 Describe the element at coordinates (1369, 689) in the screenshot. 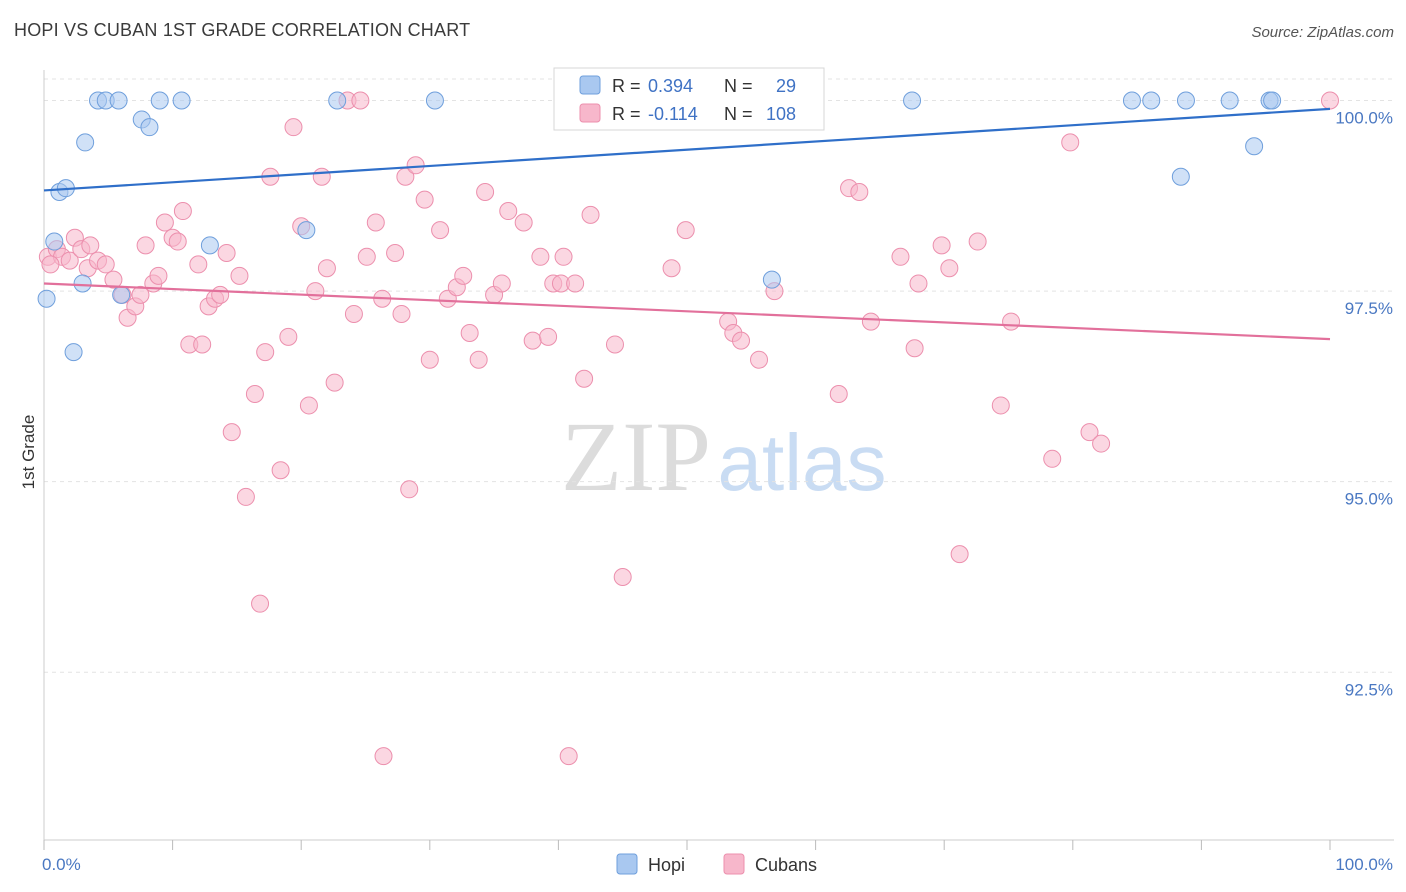

I see `y-tick-label-3: 92.5%` at that location.